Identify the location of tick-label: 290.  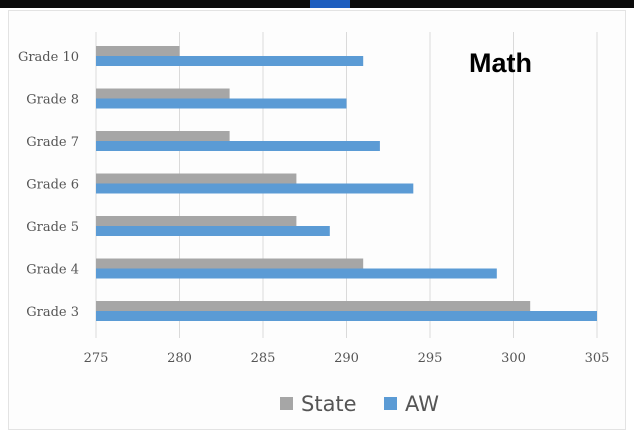
(346, 358).